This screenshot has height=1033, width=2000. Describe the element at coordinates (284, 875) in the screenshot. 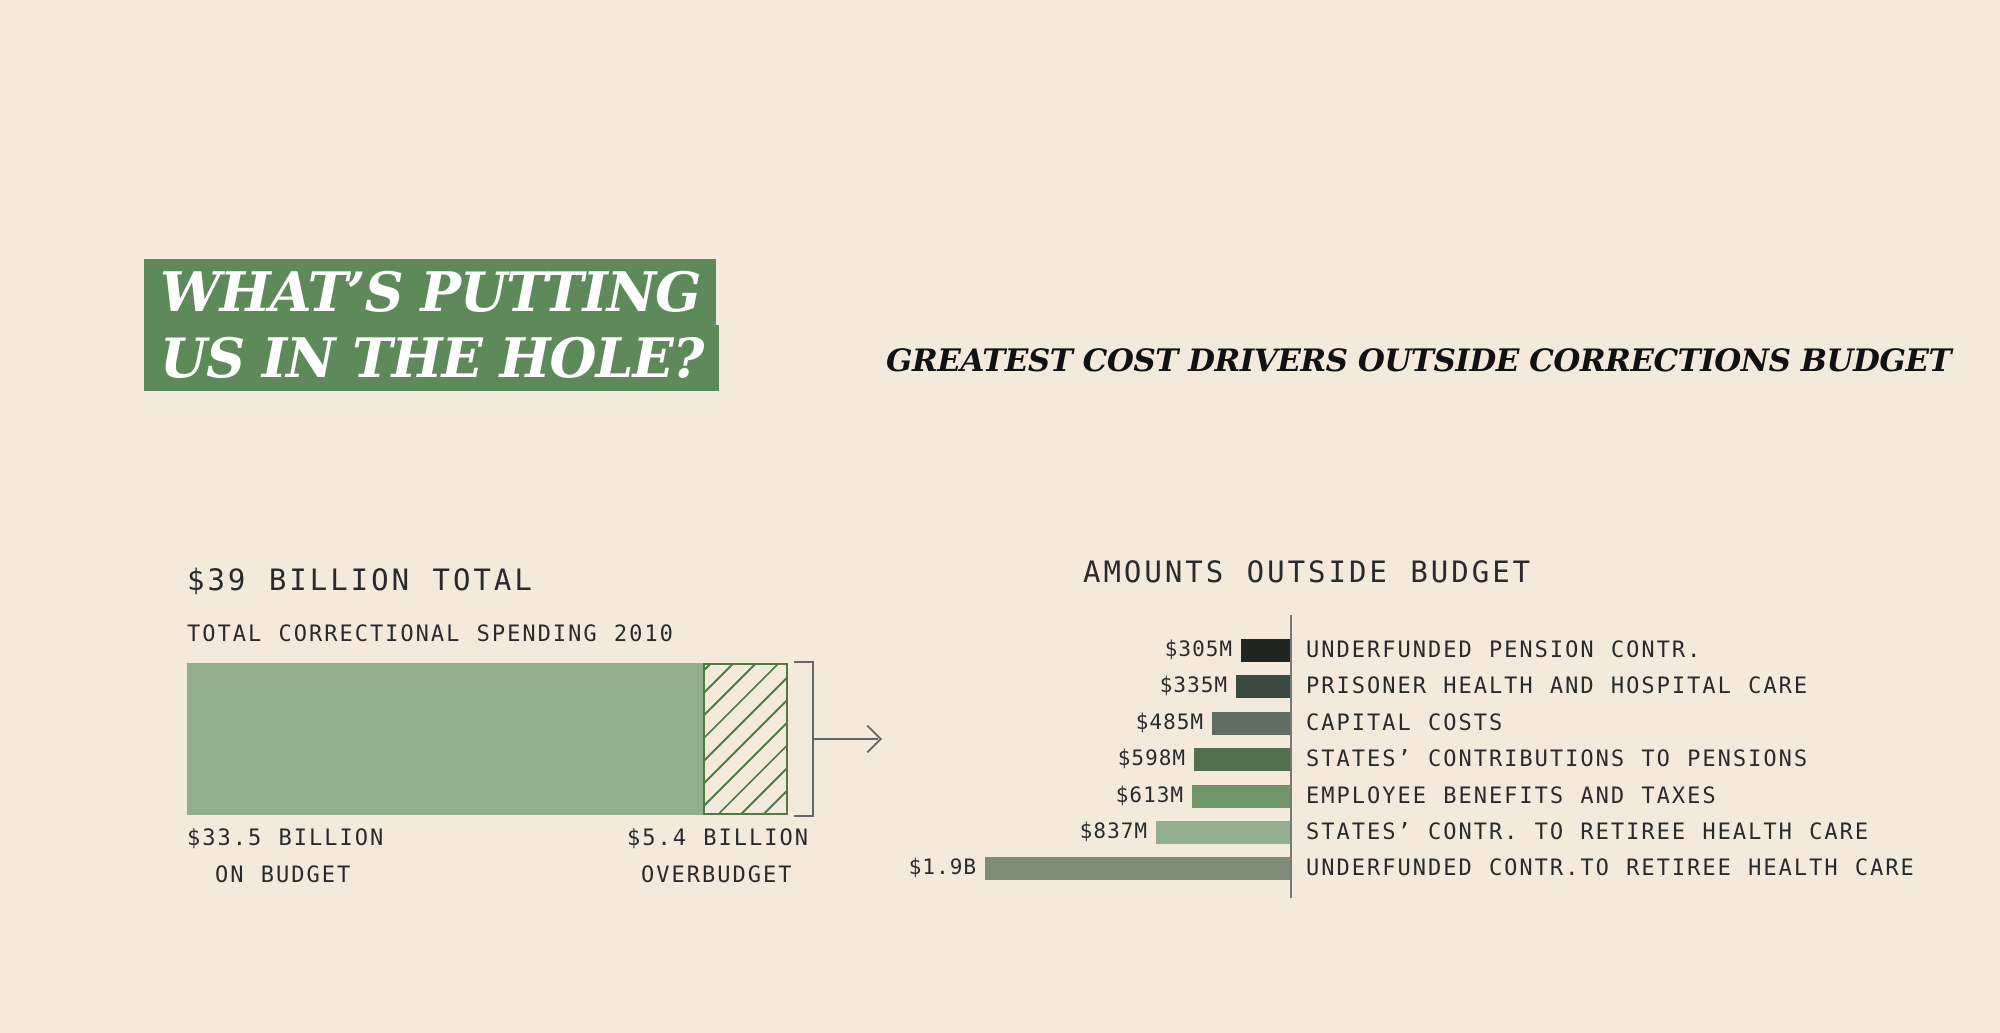

I see `on-budget-label: ON BUDGET` at that location.